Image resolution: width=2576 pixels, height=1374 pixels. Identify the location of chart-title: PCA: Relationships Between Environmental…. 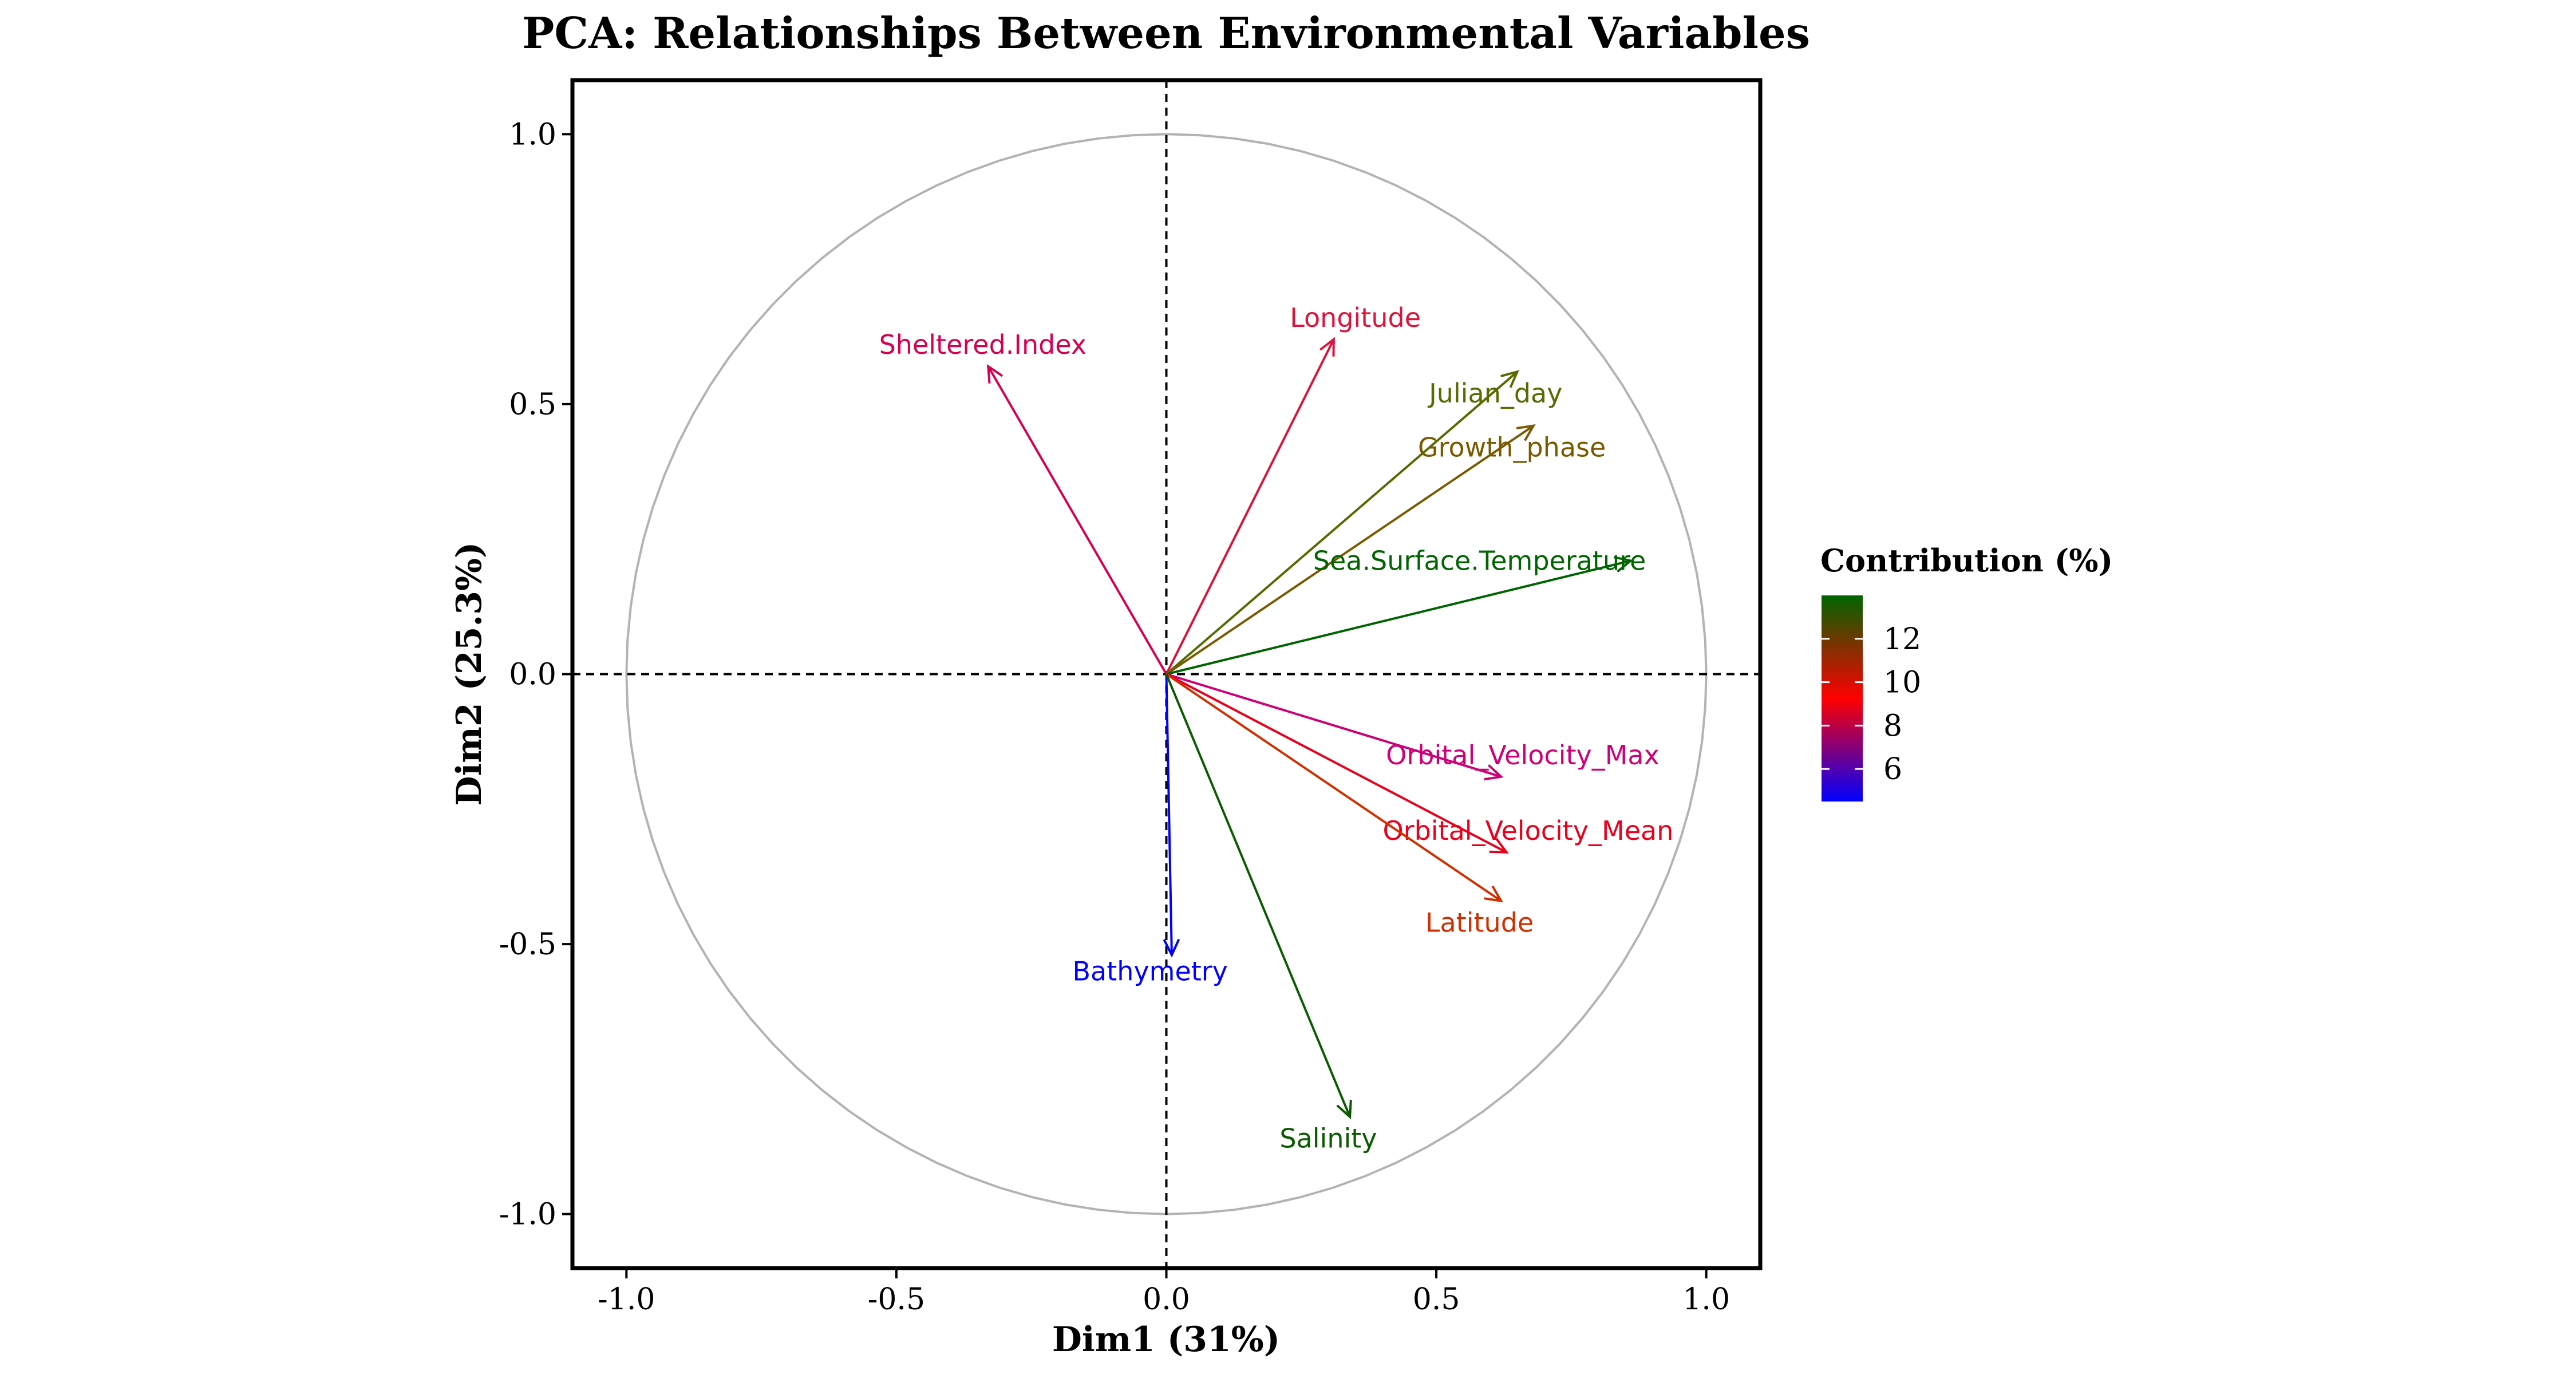
(1166, 33).